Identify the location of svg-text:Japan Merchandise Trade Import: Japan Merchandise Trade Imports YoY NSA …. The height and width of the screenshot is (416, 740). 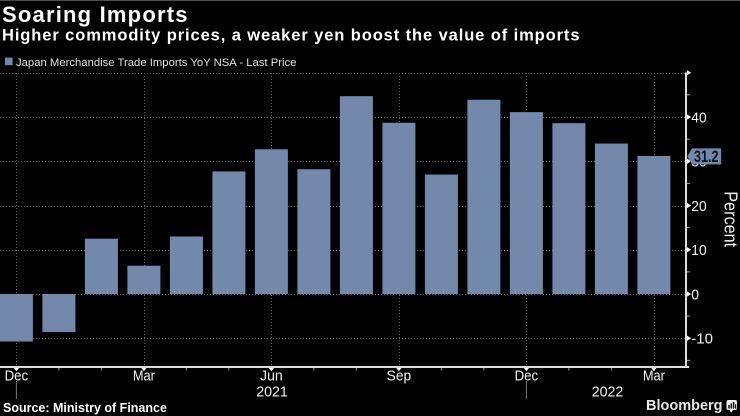
(156, 63).